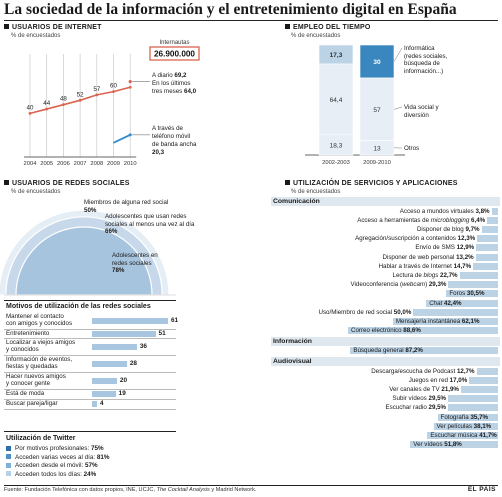 This screenshot has width=502, height=497. Describe the element at coordinates (463, 426) in the screenshot. I see `servicio-label: Ver películas 38,1%` at that location.